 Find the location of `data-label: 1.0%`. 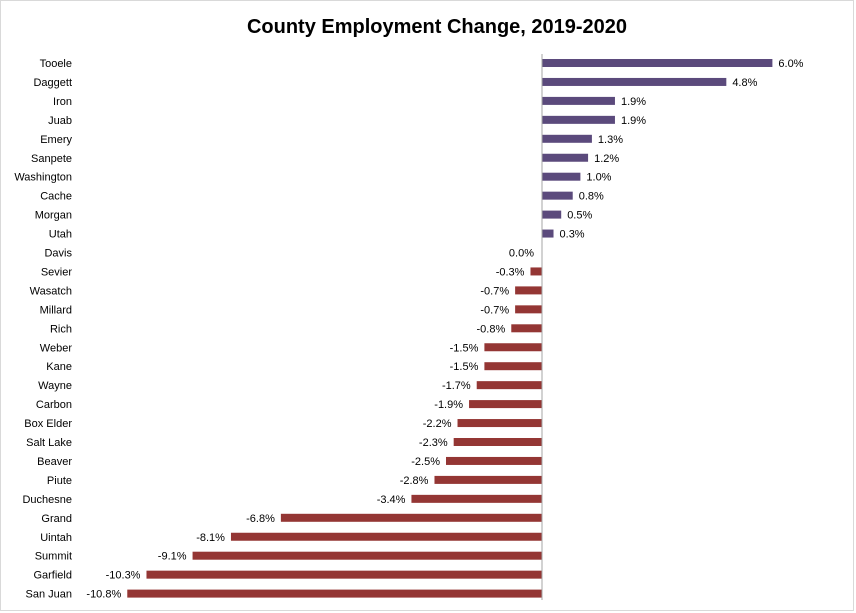

data-label: 1.0% is located at coordinates (598, 178).